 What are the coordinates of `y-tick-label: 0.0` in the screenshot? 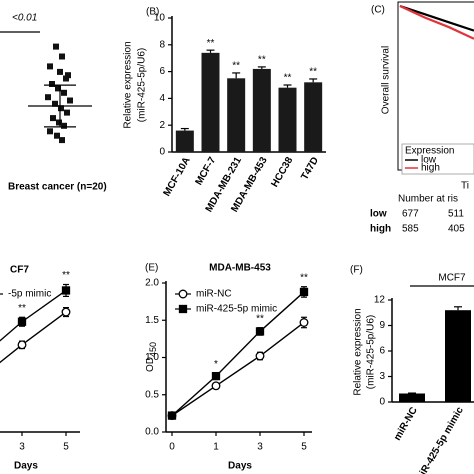 It's located at (152, 432).